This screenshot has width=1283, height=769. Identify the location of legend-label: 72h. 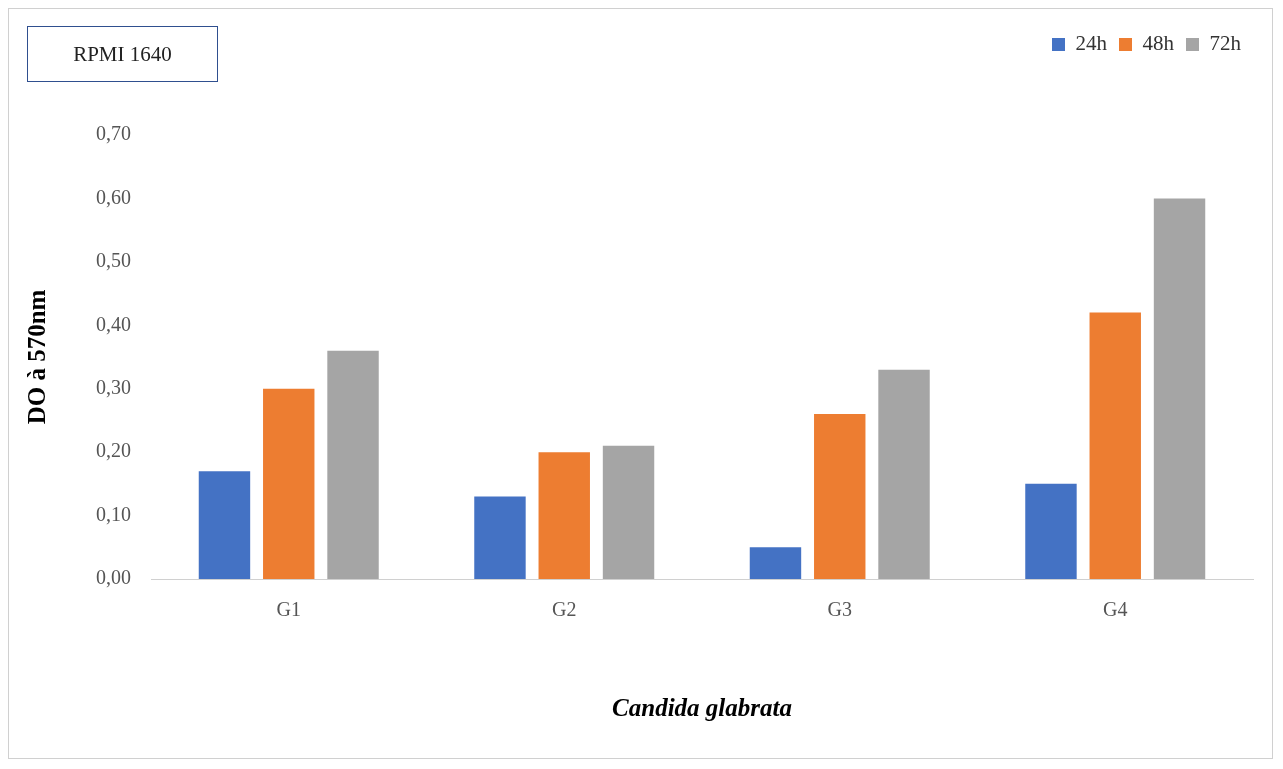
(1225, 43).